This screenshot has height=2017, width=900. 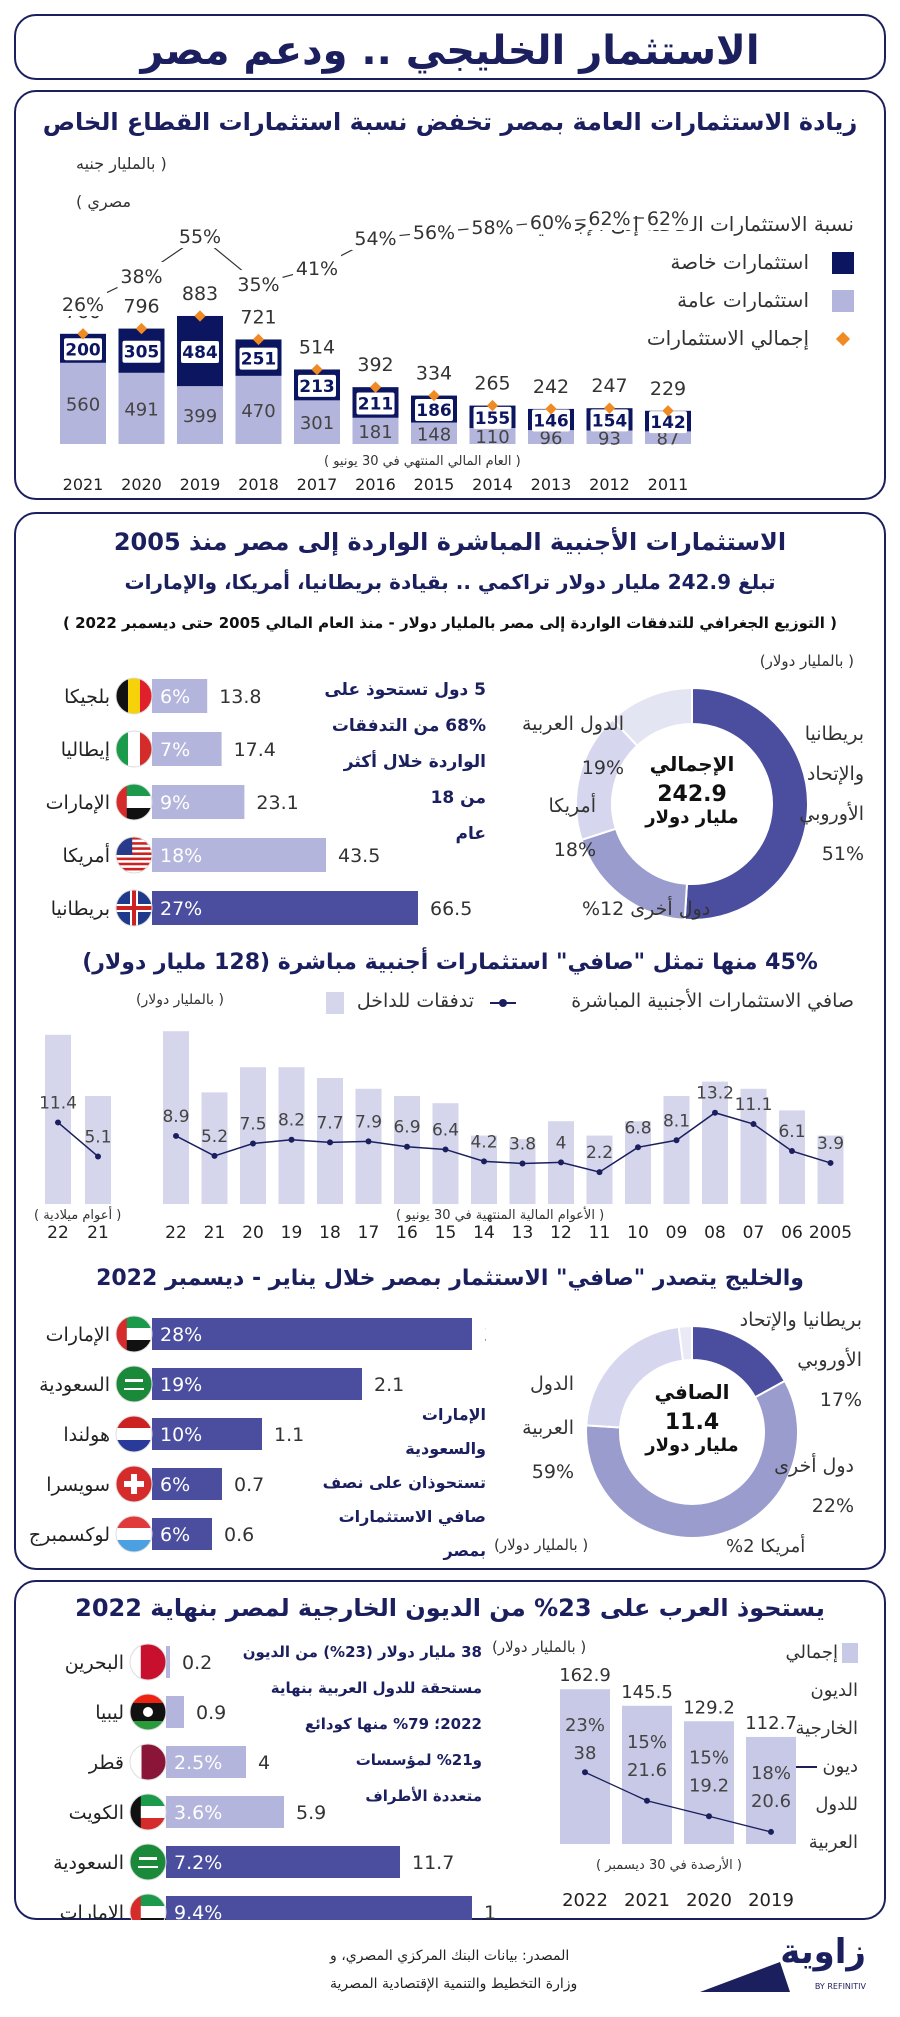 I want to click on year-label: 2013, so click(x=551, y=484).